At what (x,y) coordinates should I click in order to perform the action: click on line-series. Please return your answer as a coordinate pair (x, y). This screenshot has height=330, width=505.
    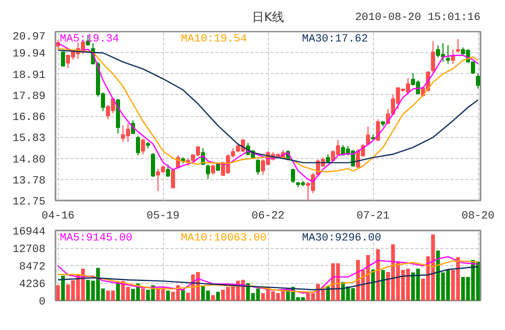
    Looking at the image, I should click on (268, 278).